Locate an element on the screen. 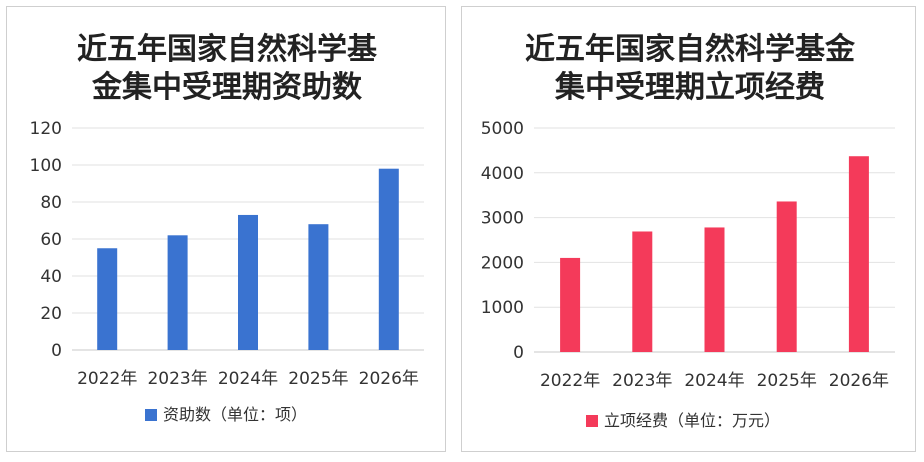  chart-title-line1: 近五年国家自然科学基 is located at coordinates (227, 49).